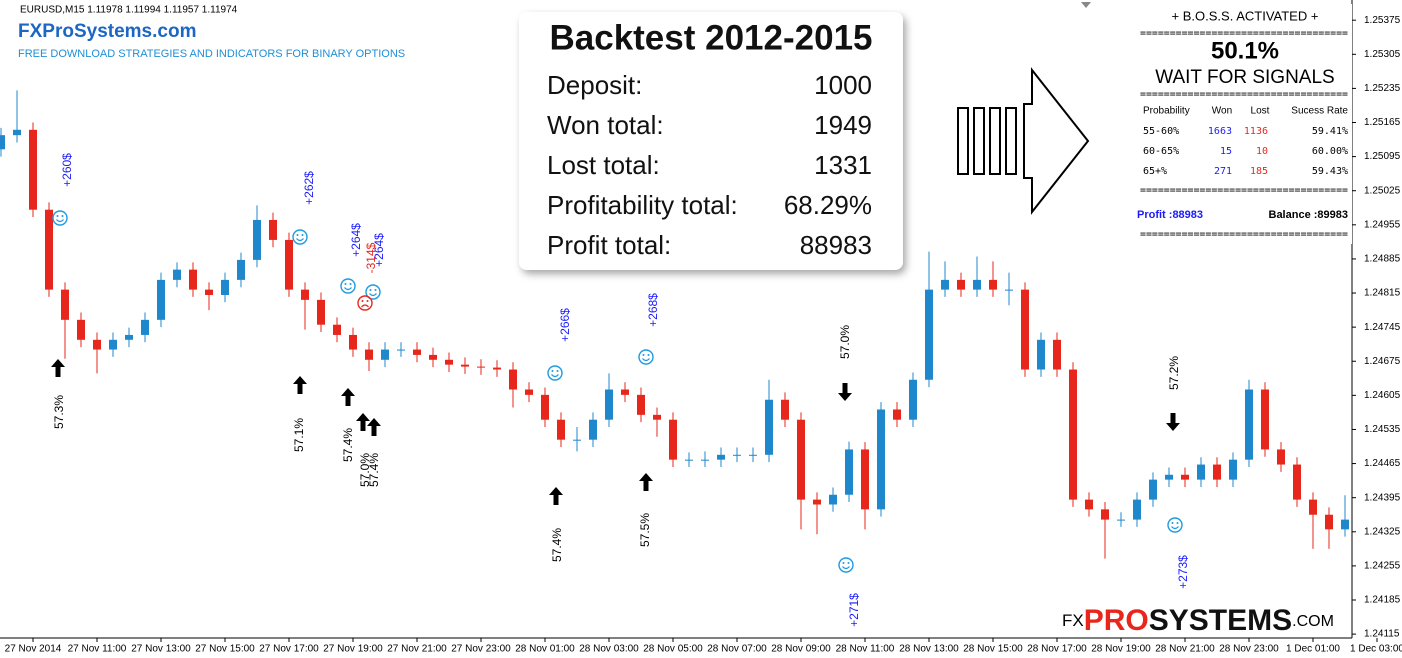 The width and height of the screenshot is (1402, 658). What do you see at coordinates (59, 412) in the screenshot?
I see `signal-label: 57.3%` at bounding box center [59, 412].